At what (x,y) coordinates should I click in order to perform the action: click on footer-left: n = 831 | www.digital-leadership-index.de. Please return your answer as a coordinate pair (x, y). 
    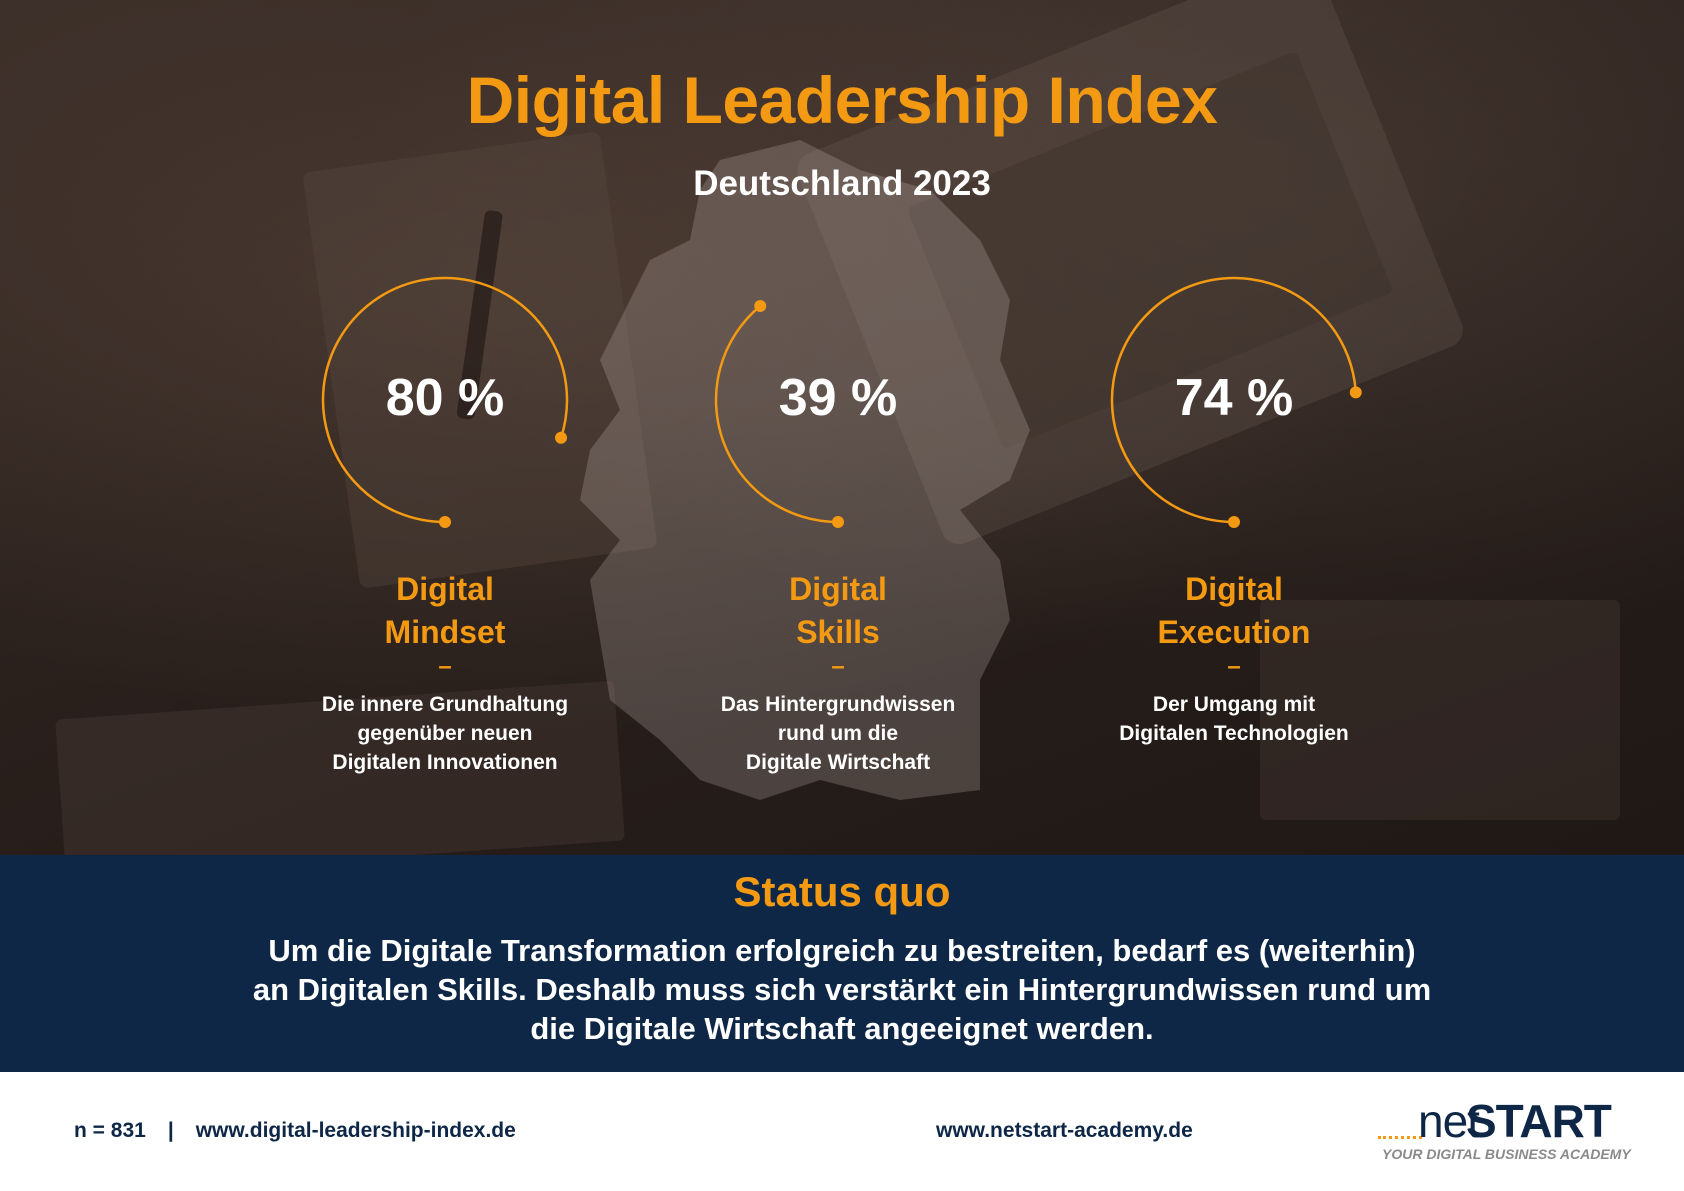
    Looking at the image, I should click on (295, 1131).